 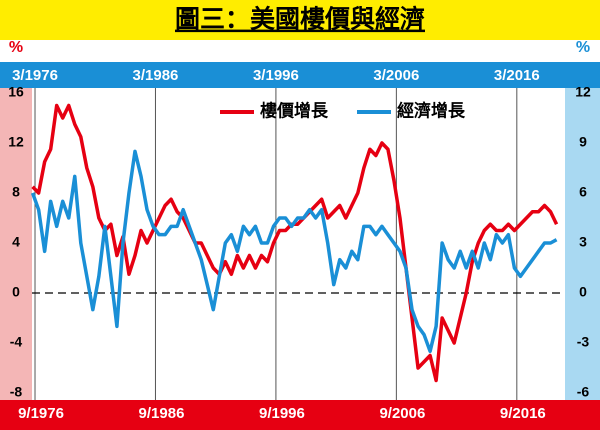 What do you see at coordinates (583, 192) in the screenshot?
I see `y2-tick-label: 6` at bounding box center [583, 192].